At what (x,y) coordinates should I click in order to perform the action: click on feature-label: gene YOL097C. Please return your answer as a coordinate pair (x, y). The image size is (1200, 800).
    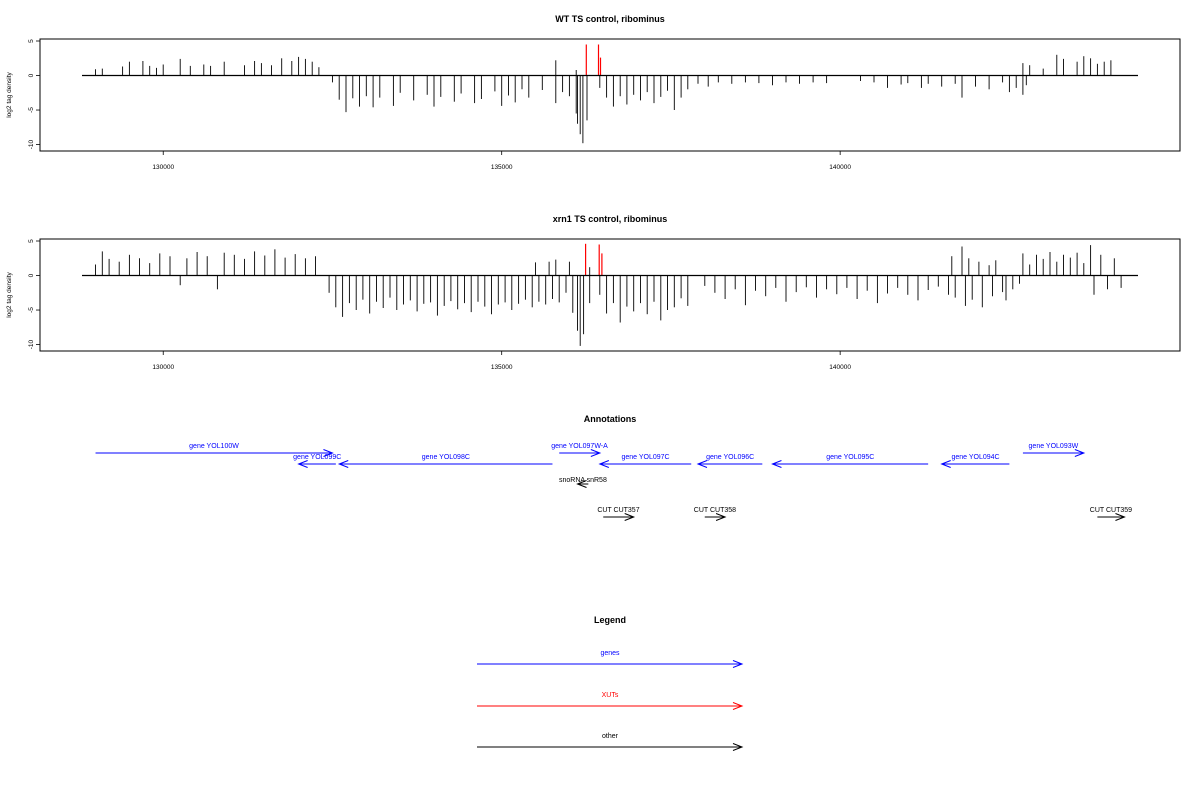
    Looking at the image, I should click on (645, 457).